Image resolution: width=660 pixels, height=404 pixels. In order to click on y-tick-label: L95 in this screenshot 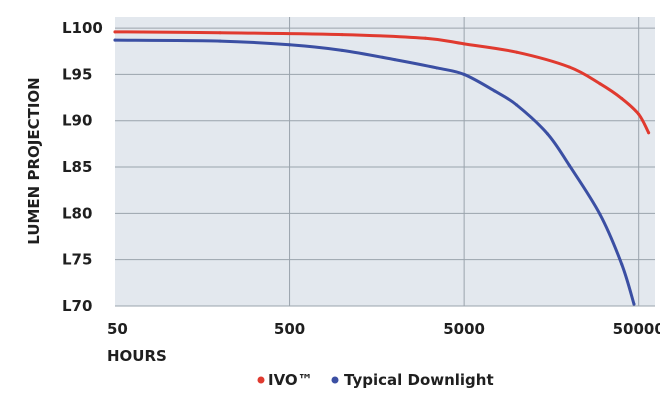, I will do `click(77, 74)`.